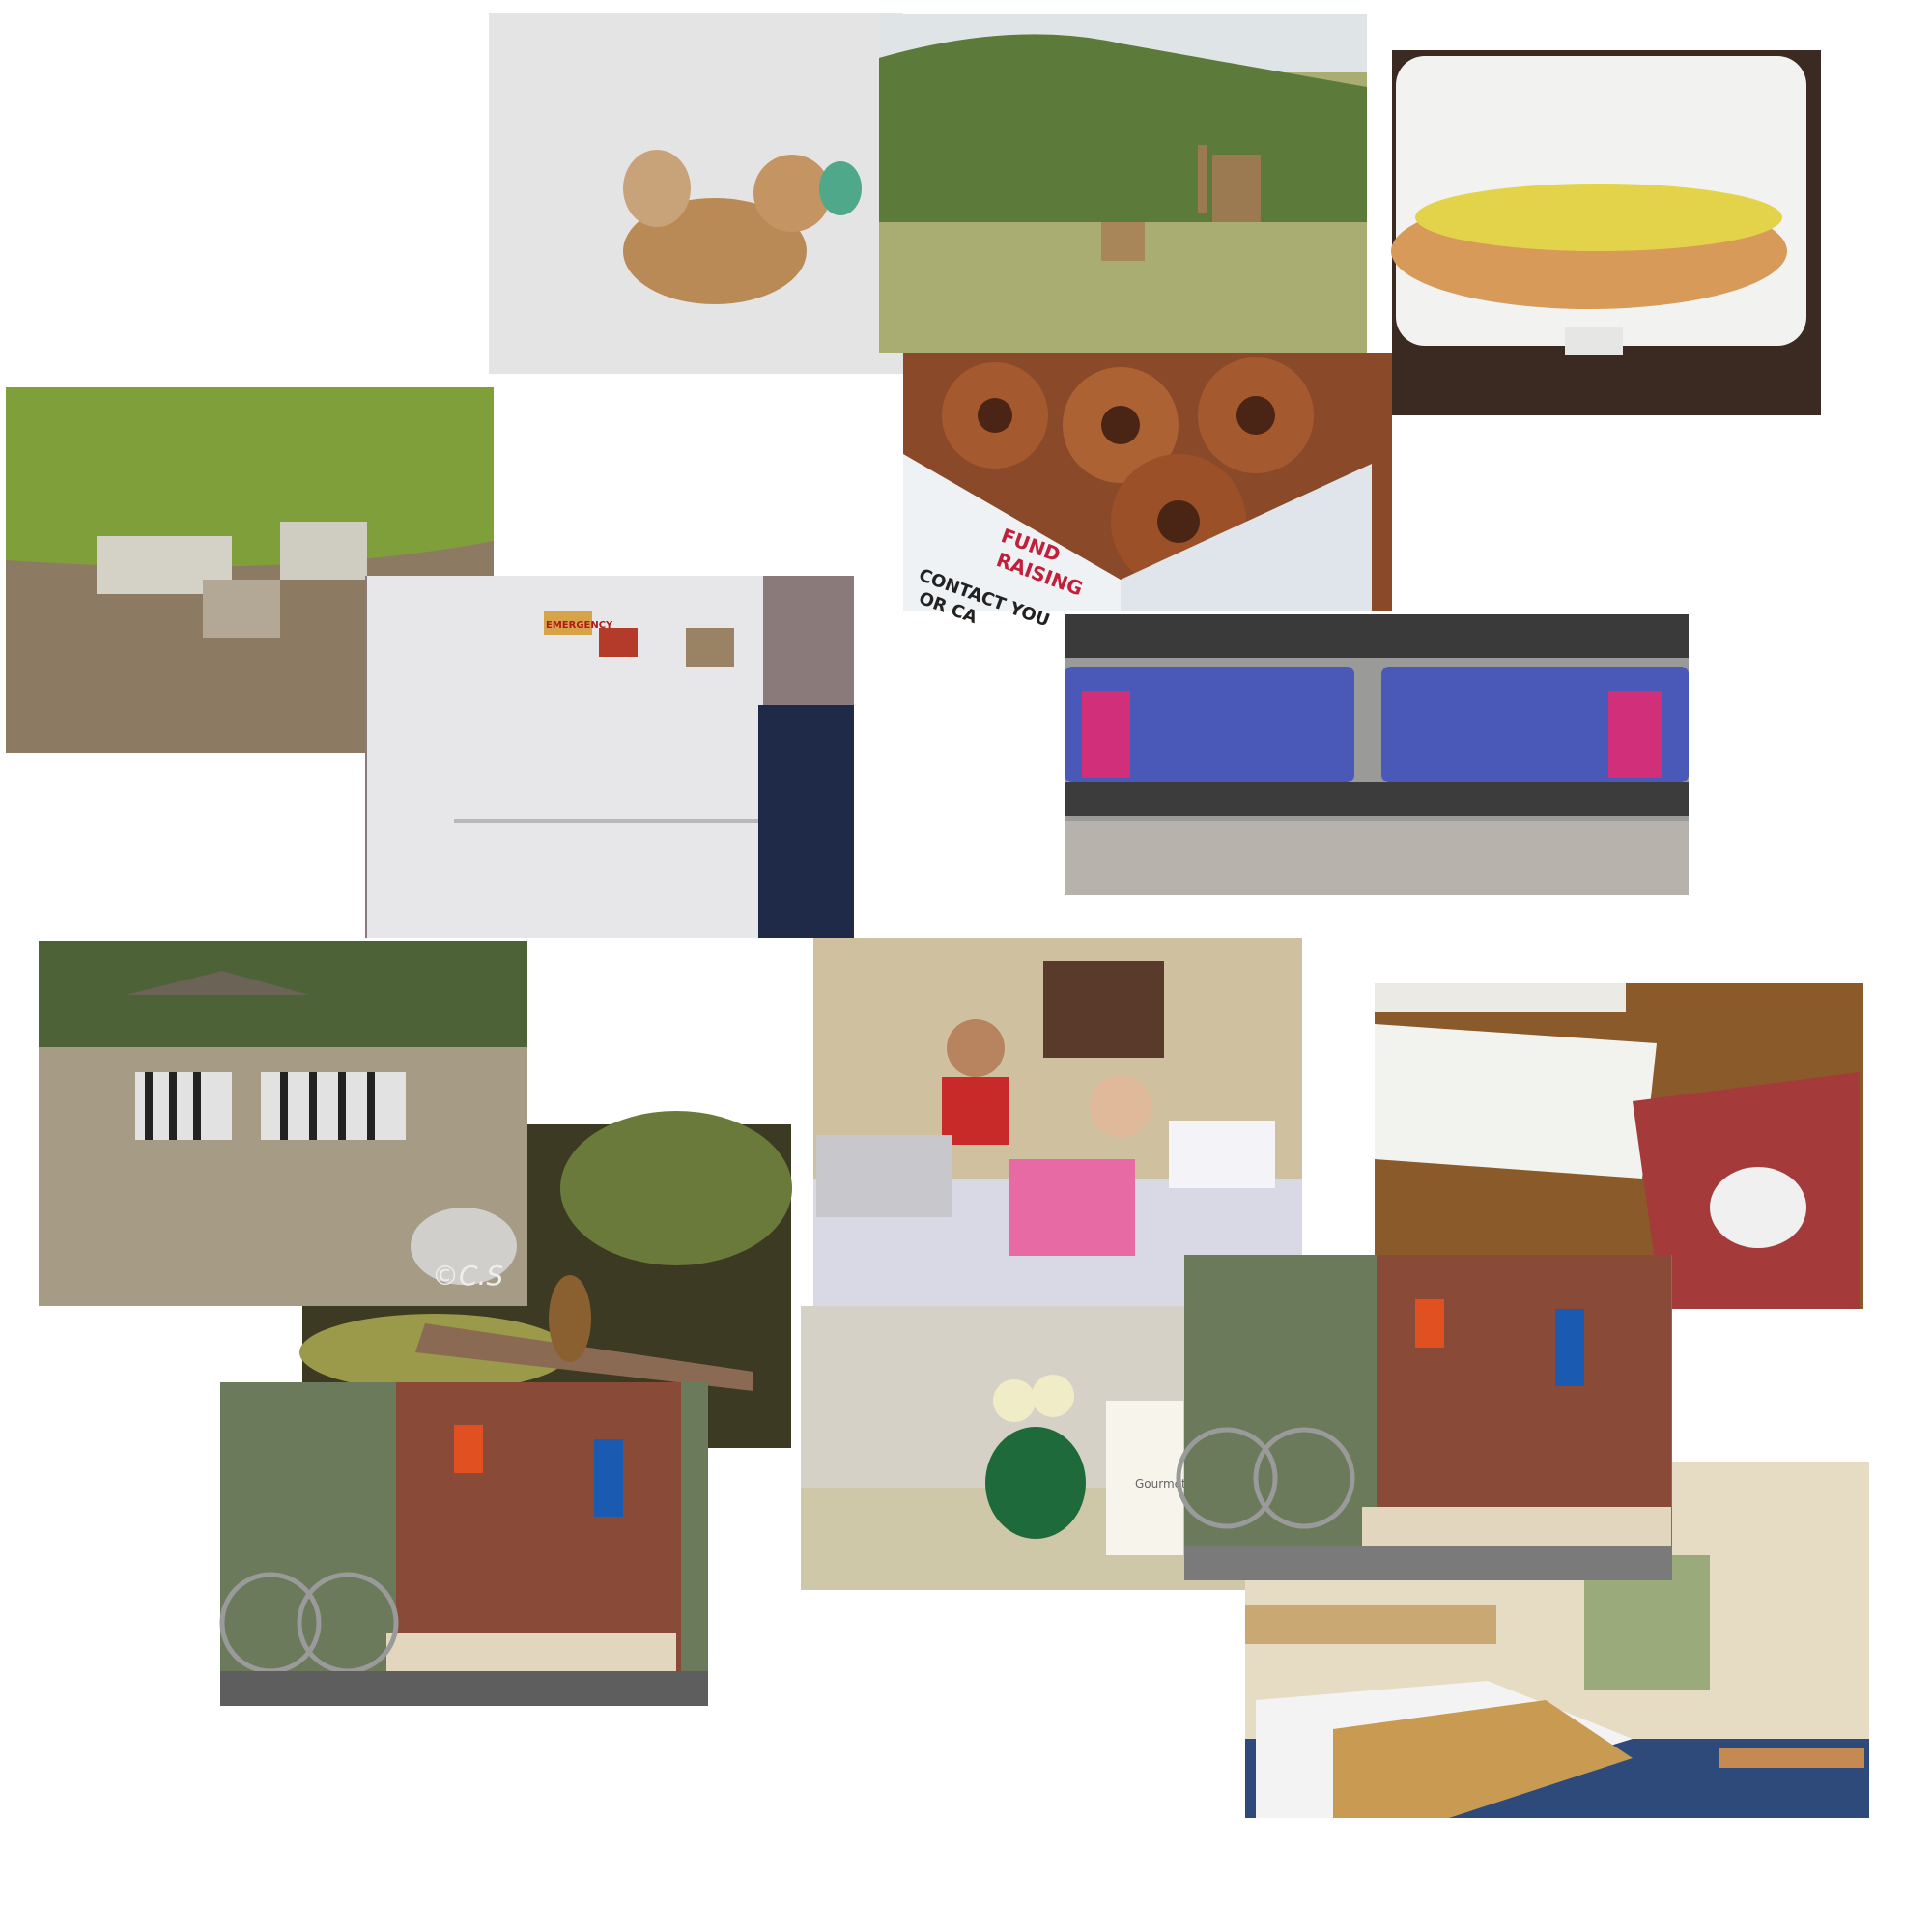 This screenshot has width=1932, height=1932. What do you see at coordinates (1123, 183) in the screenshot?
I see `photo-giraffes` at bounding box center [1123, 183].